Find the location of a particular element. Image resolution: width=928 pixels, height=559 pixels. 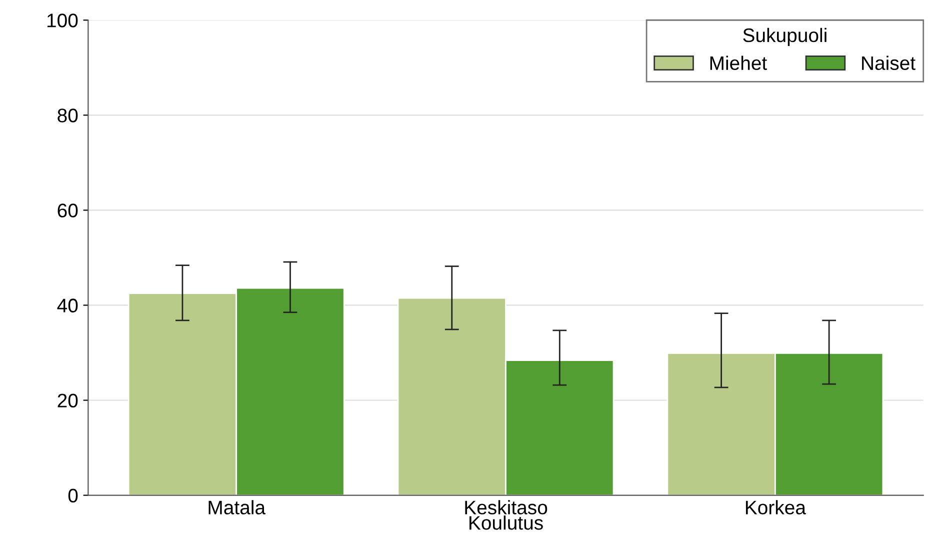

legend-label: Miehet is located at coordinates (738, 63).